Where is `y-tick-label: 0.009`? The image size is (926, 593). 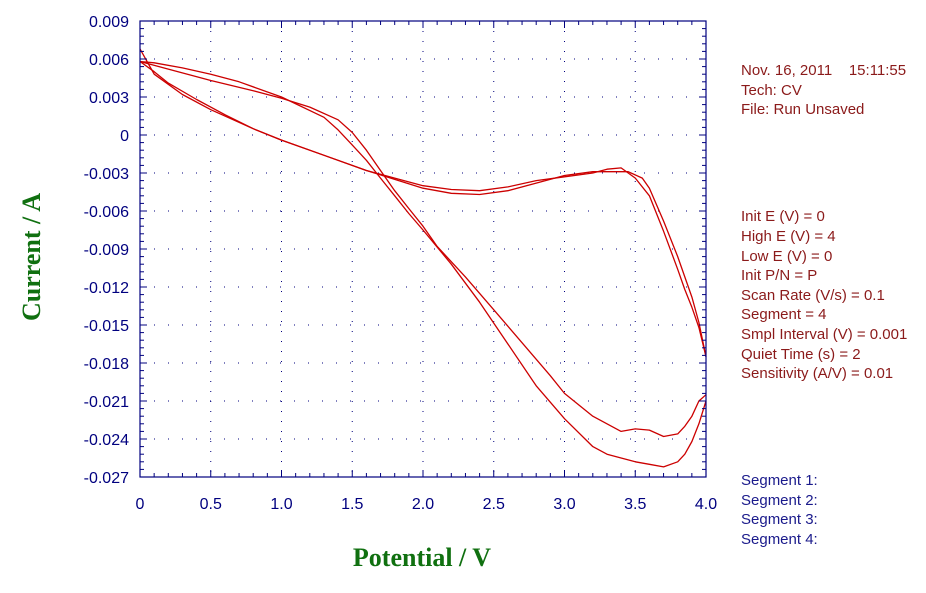
y-tick-label: 0.009 is located at coordinates (109, 22).